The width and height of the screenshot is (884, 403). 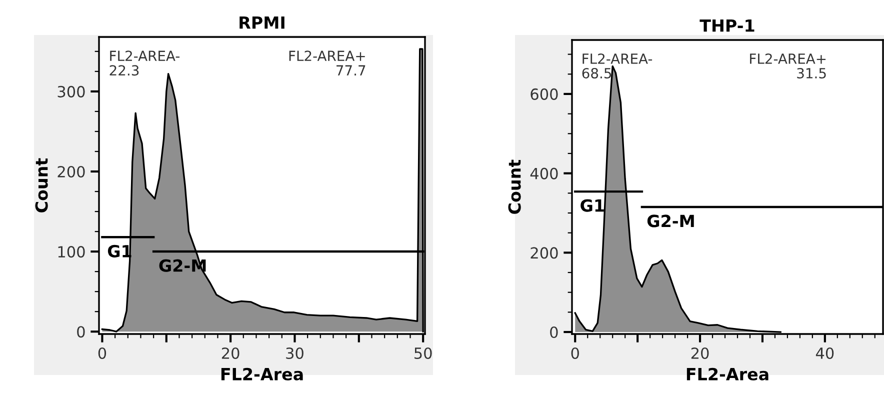 What do you see at coordinates (788, 65) in the screenshot?
I see `annotation: FL2-AREA+ 31.5` at bounding box center [788, 65].